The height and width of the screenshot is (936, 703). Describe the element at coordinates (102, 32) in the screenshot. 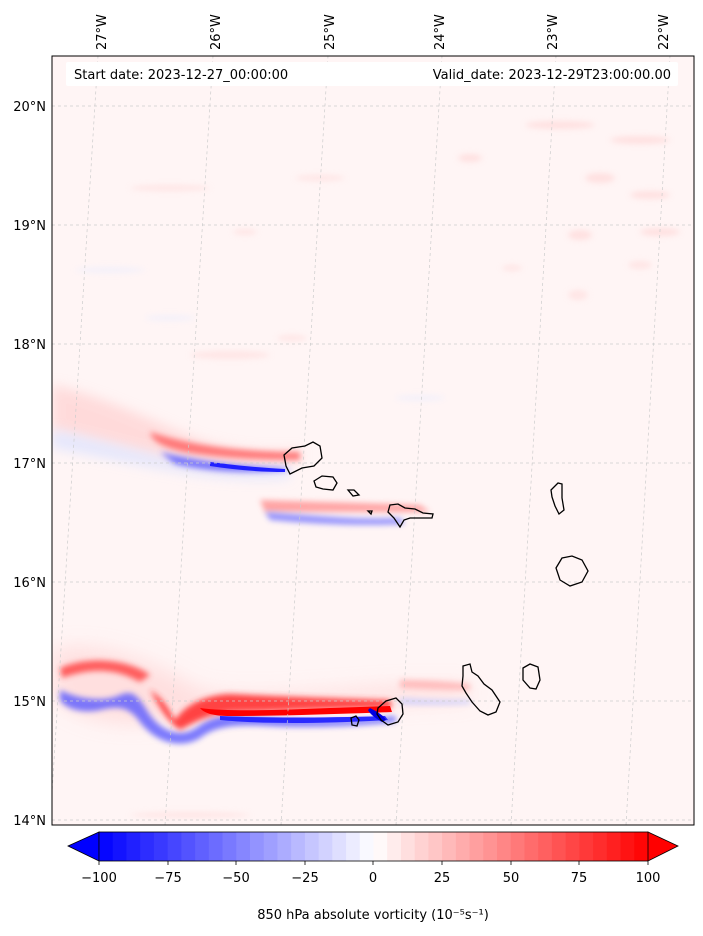

I see `lon-tick-label: 27°W` at that location.